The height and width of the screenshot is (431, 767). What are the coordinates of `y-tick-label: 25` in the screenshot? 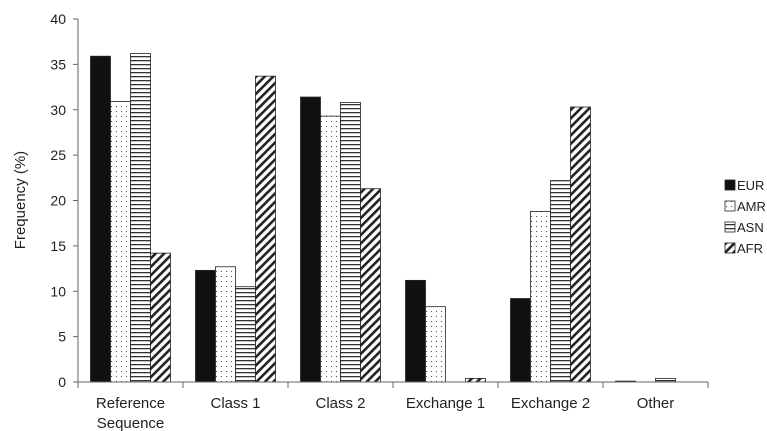 It's located at (58, 155).